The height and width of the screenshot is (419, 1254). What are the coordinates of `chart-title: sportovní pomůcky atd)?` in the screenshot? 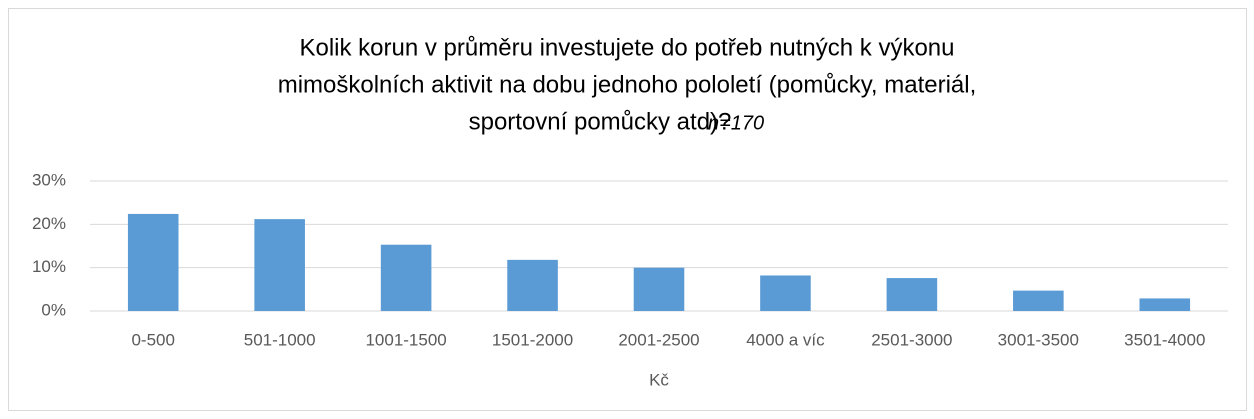 It's located at (600, 121).